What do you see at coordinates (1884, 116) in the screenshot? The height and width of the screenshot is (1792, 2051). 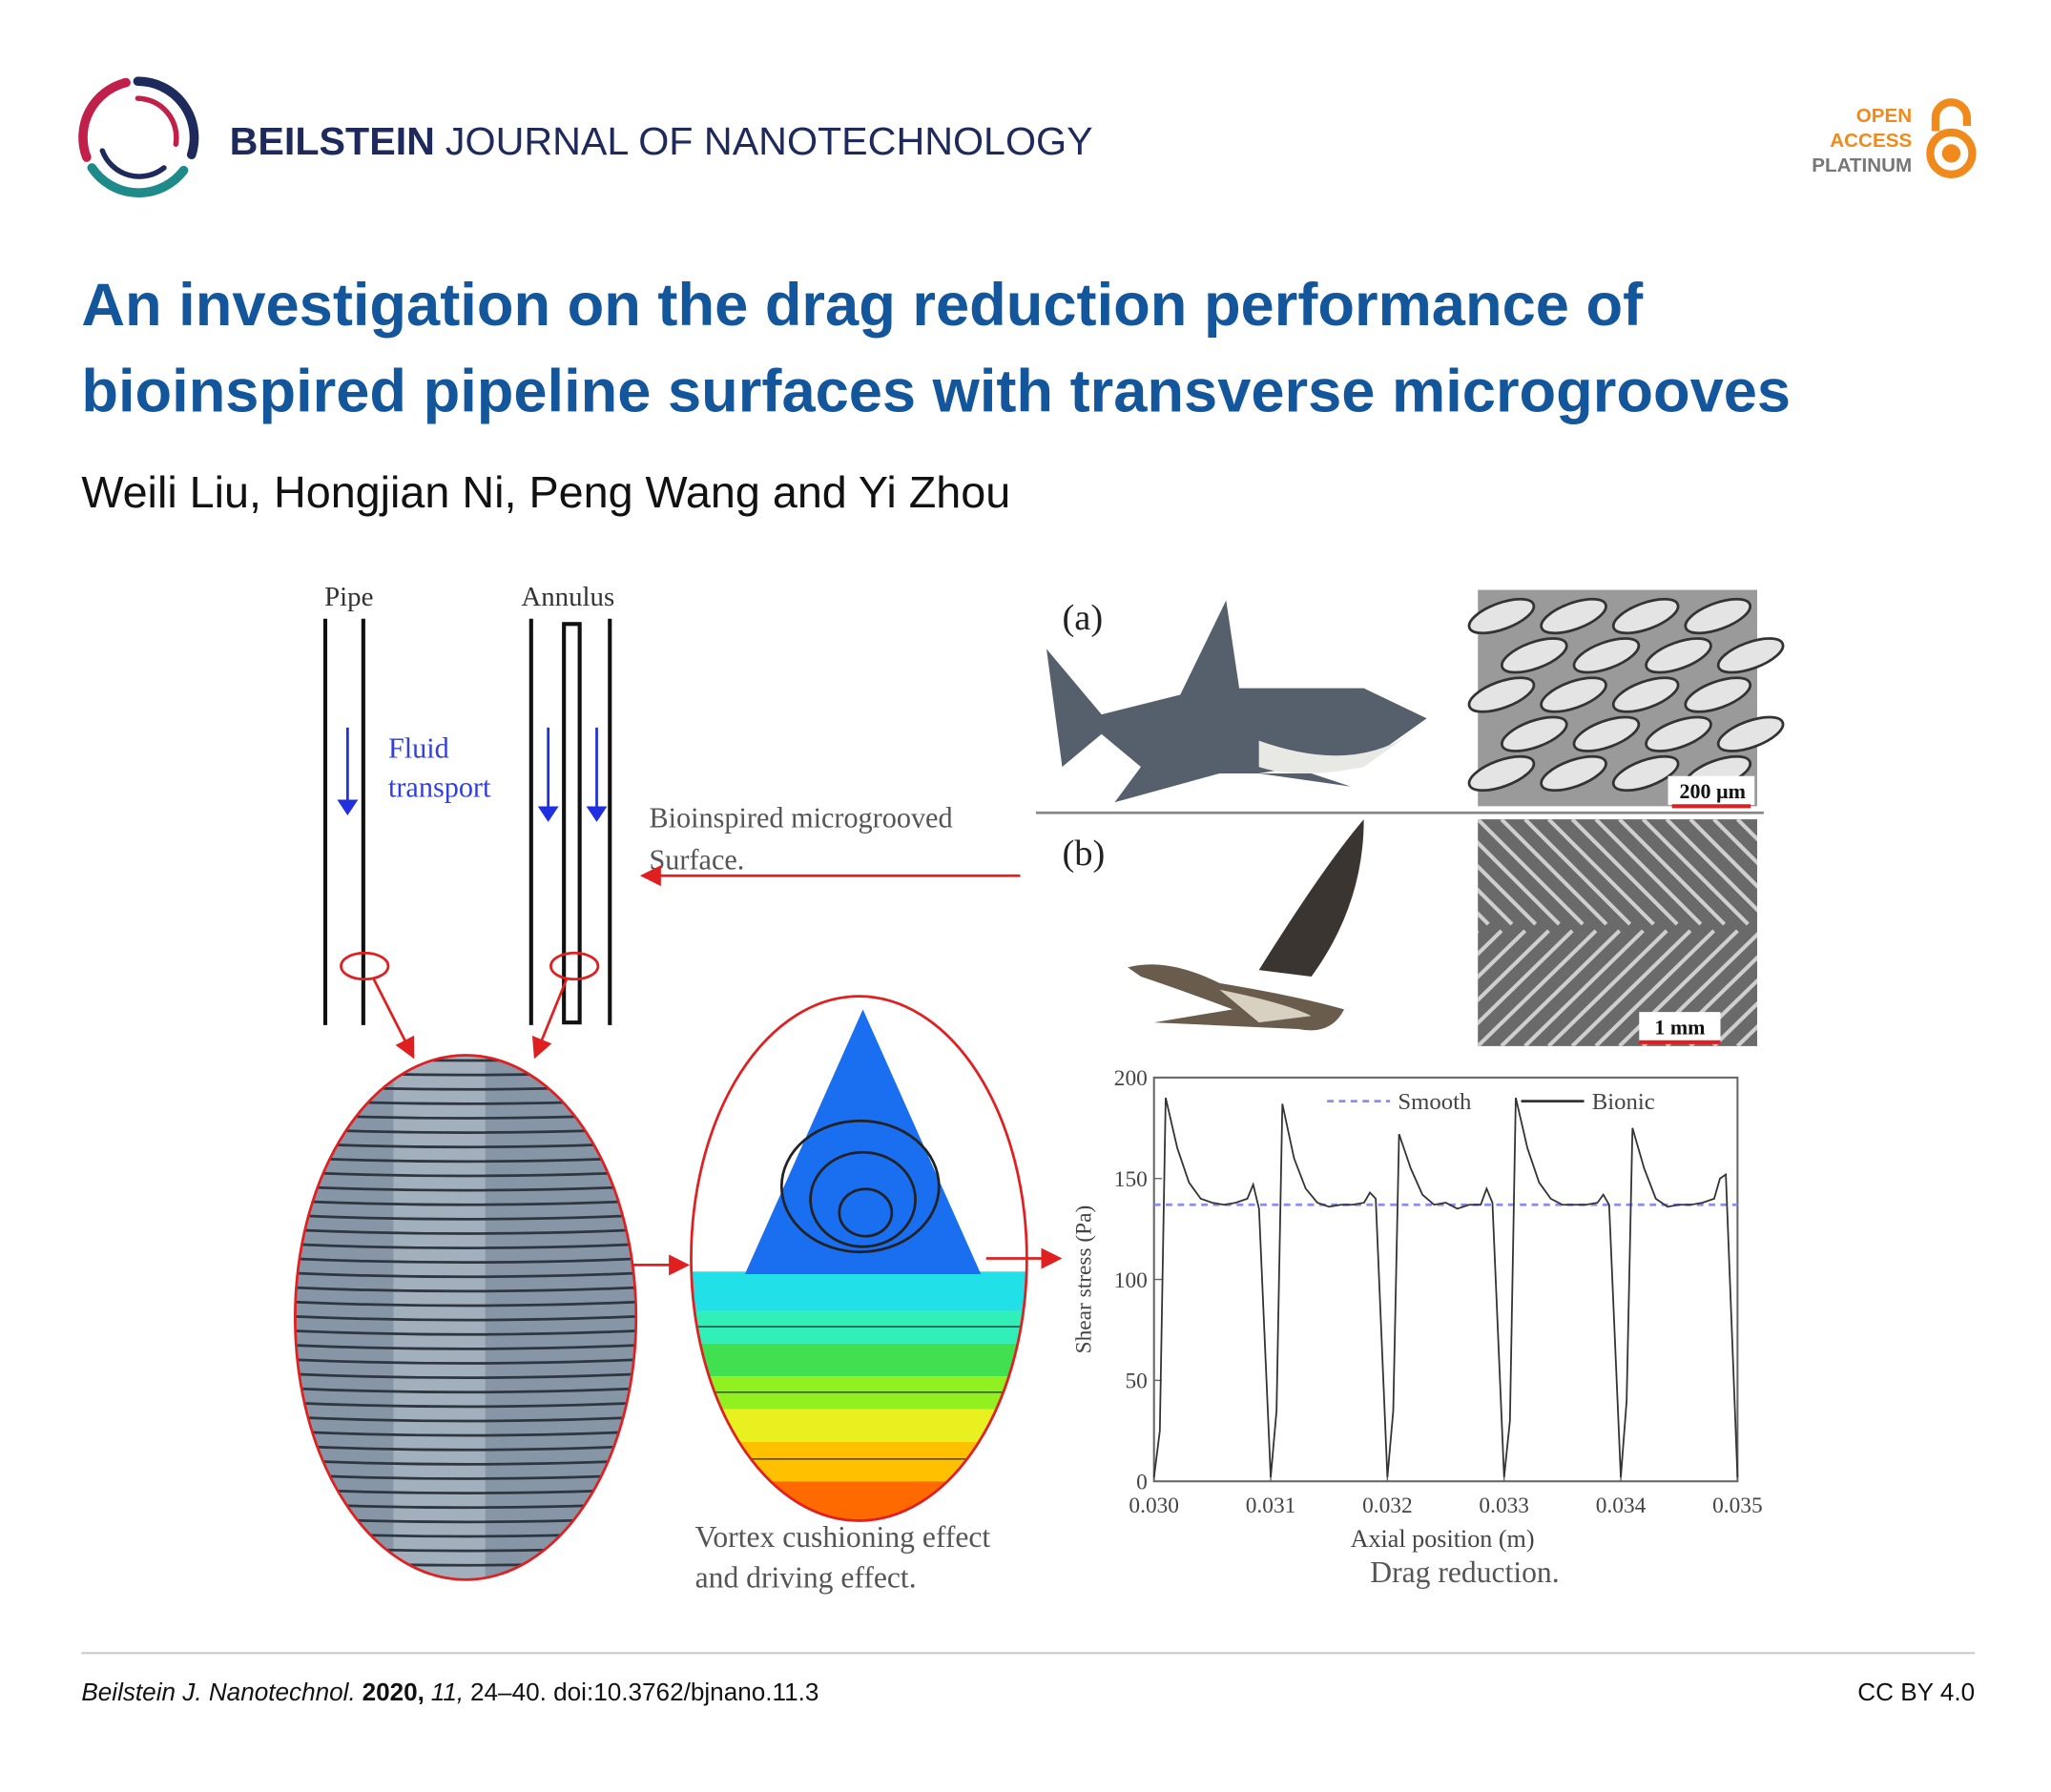 I see `badge-line: OPEN` at bounding box center [1884, 116].